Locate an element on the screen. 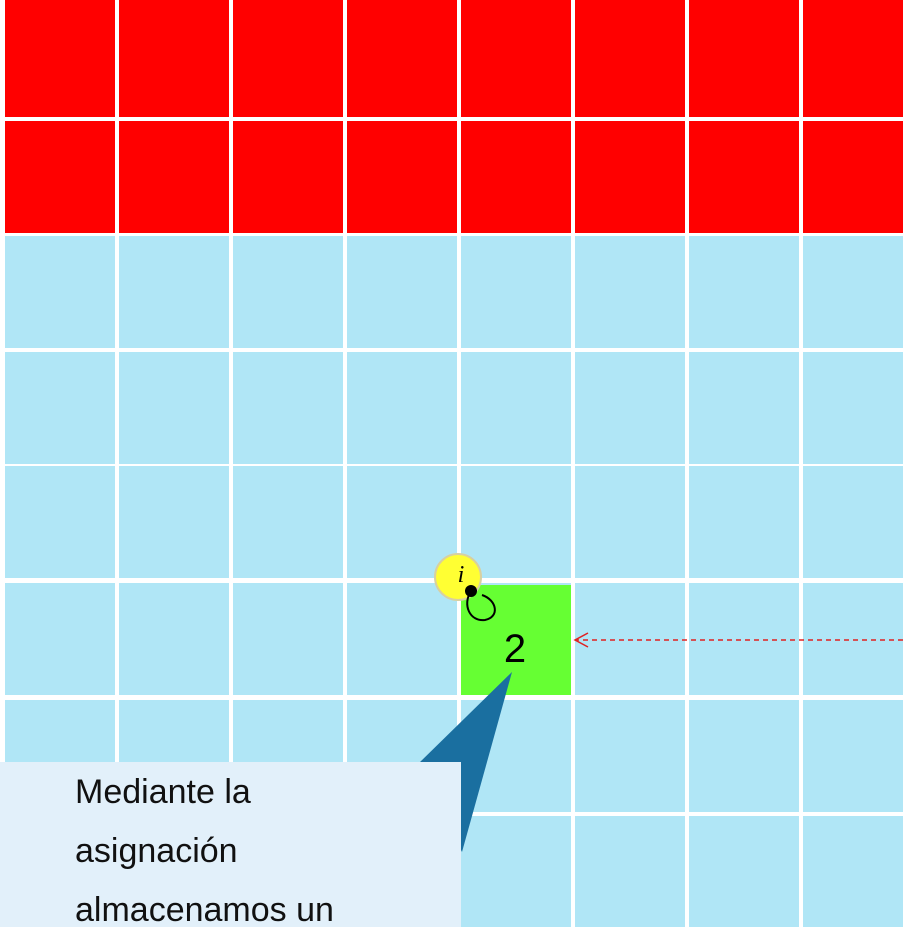 The width and height of the screenshot is (903, 927). cell-value: 2 is located at coordinates (515, 649).